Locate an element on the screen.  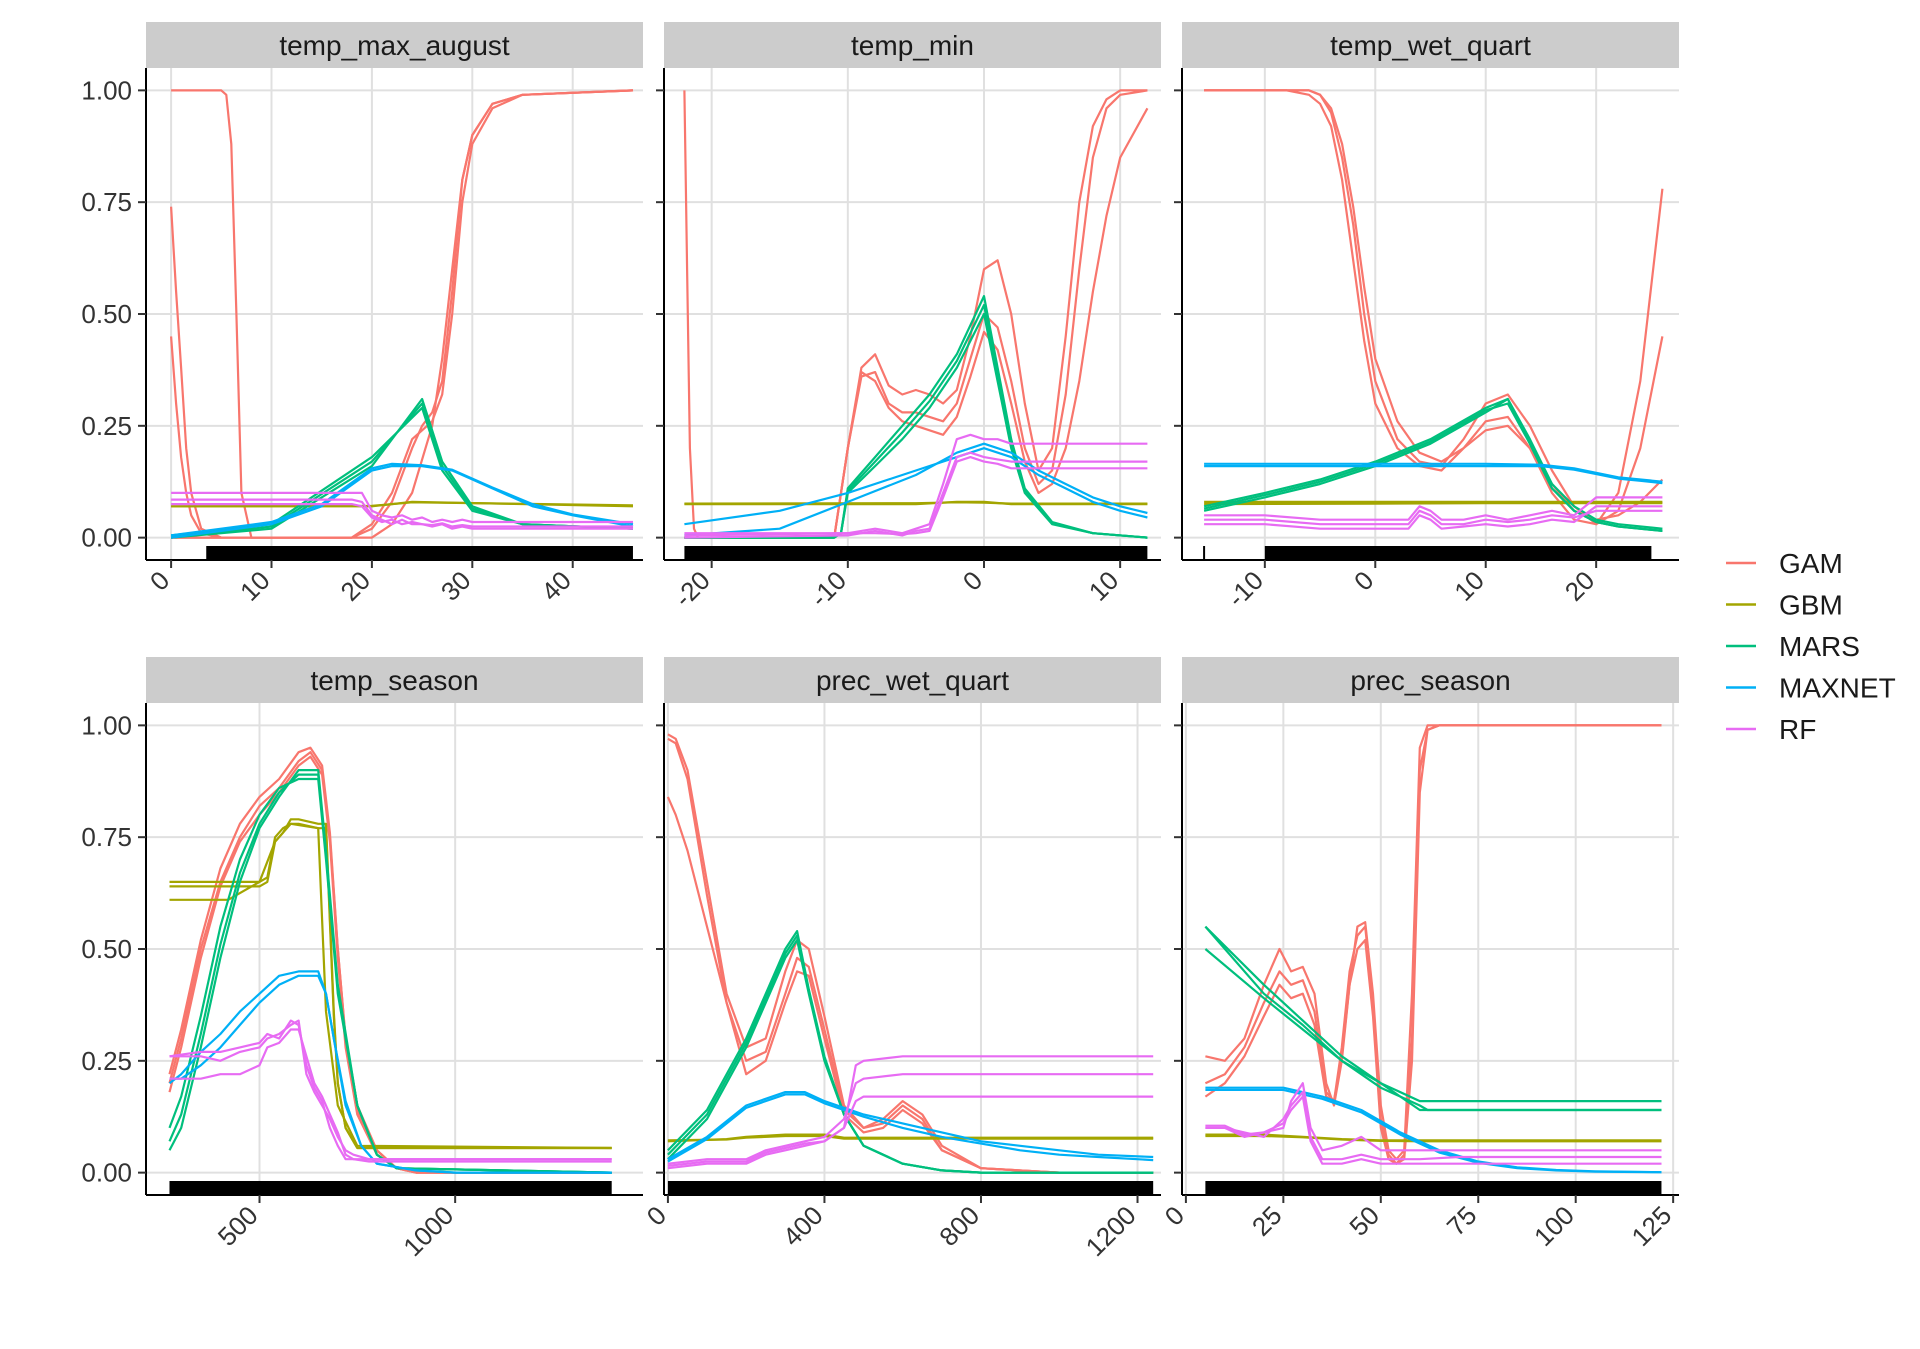
facet-panel-temp_min: temp_min -20 -10 0 10 is located at coordinates (908, 317).